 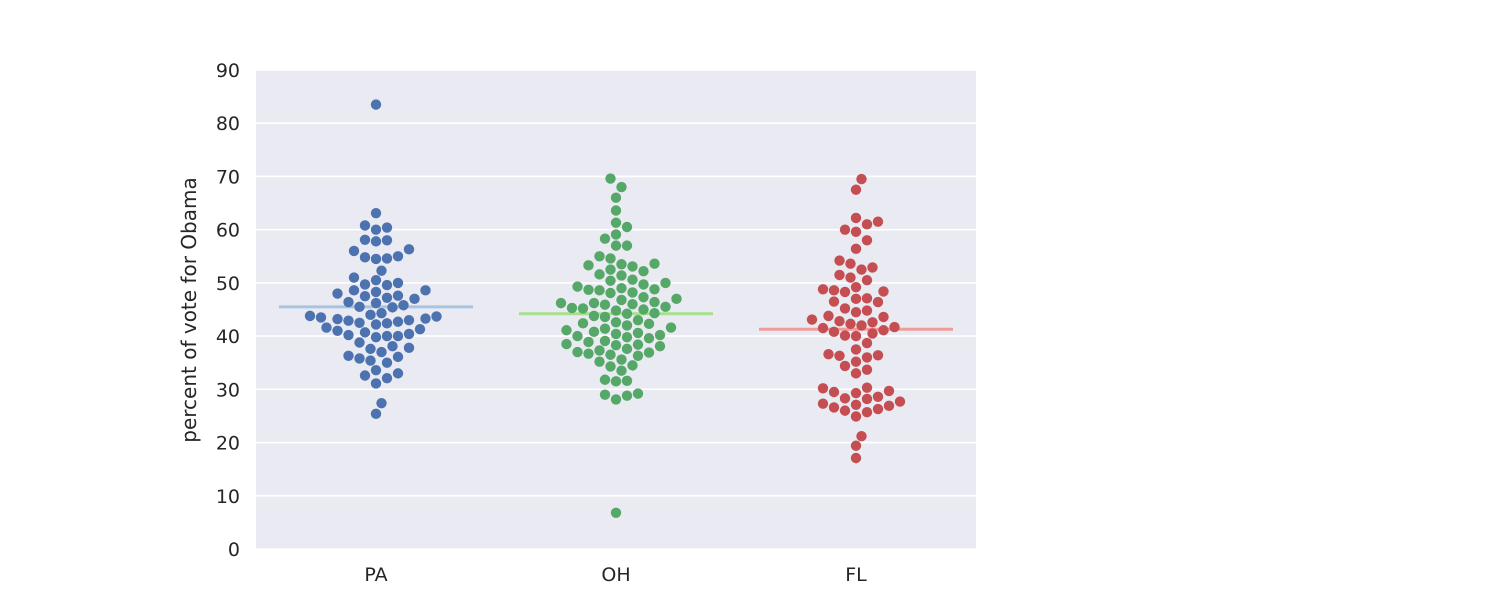 What do you see at coordinates (228, 497) in the screenshot?
I see `y-tick-label: 10` at bounding box center [228, 497].